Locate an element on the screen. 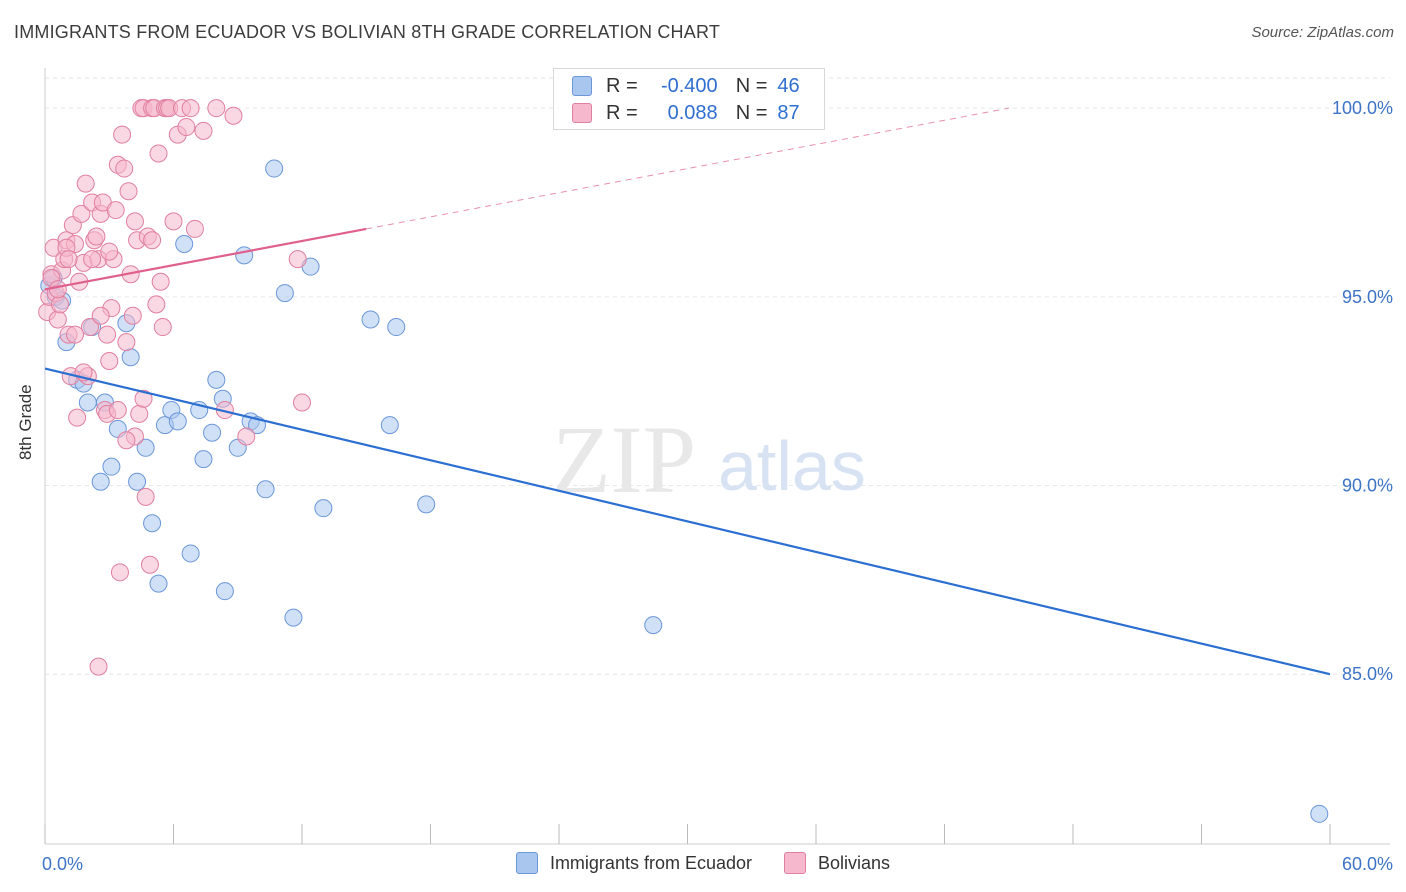 This screenshot has width=1406, height=892. y-tick-label: 100.0% is located at coordinates (1362, 108).